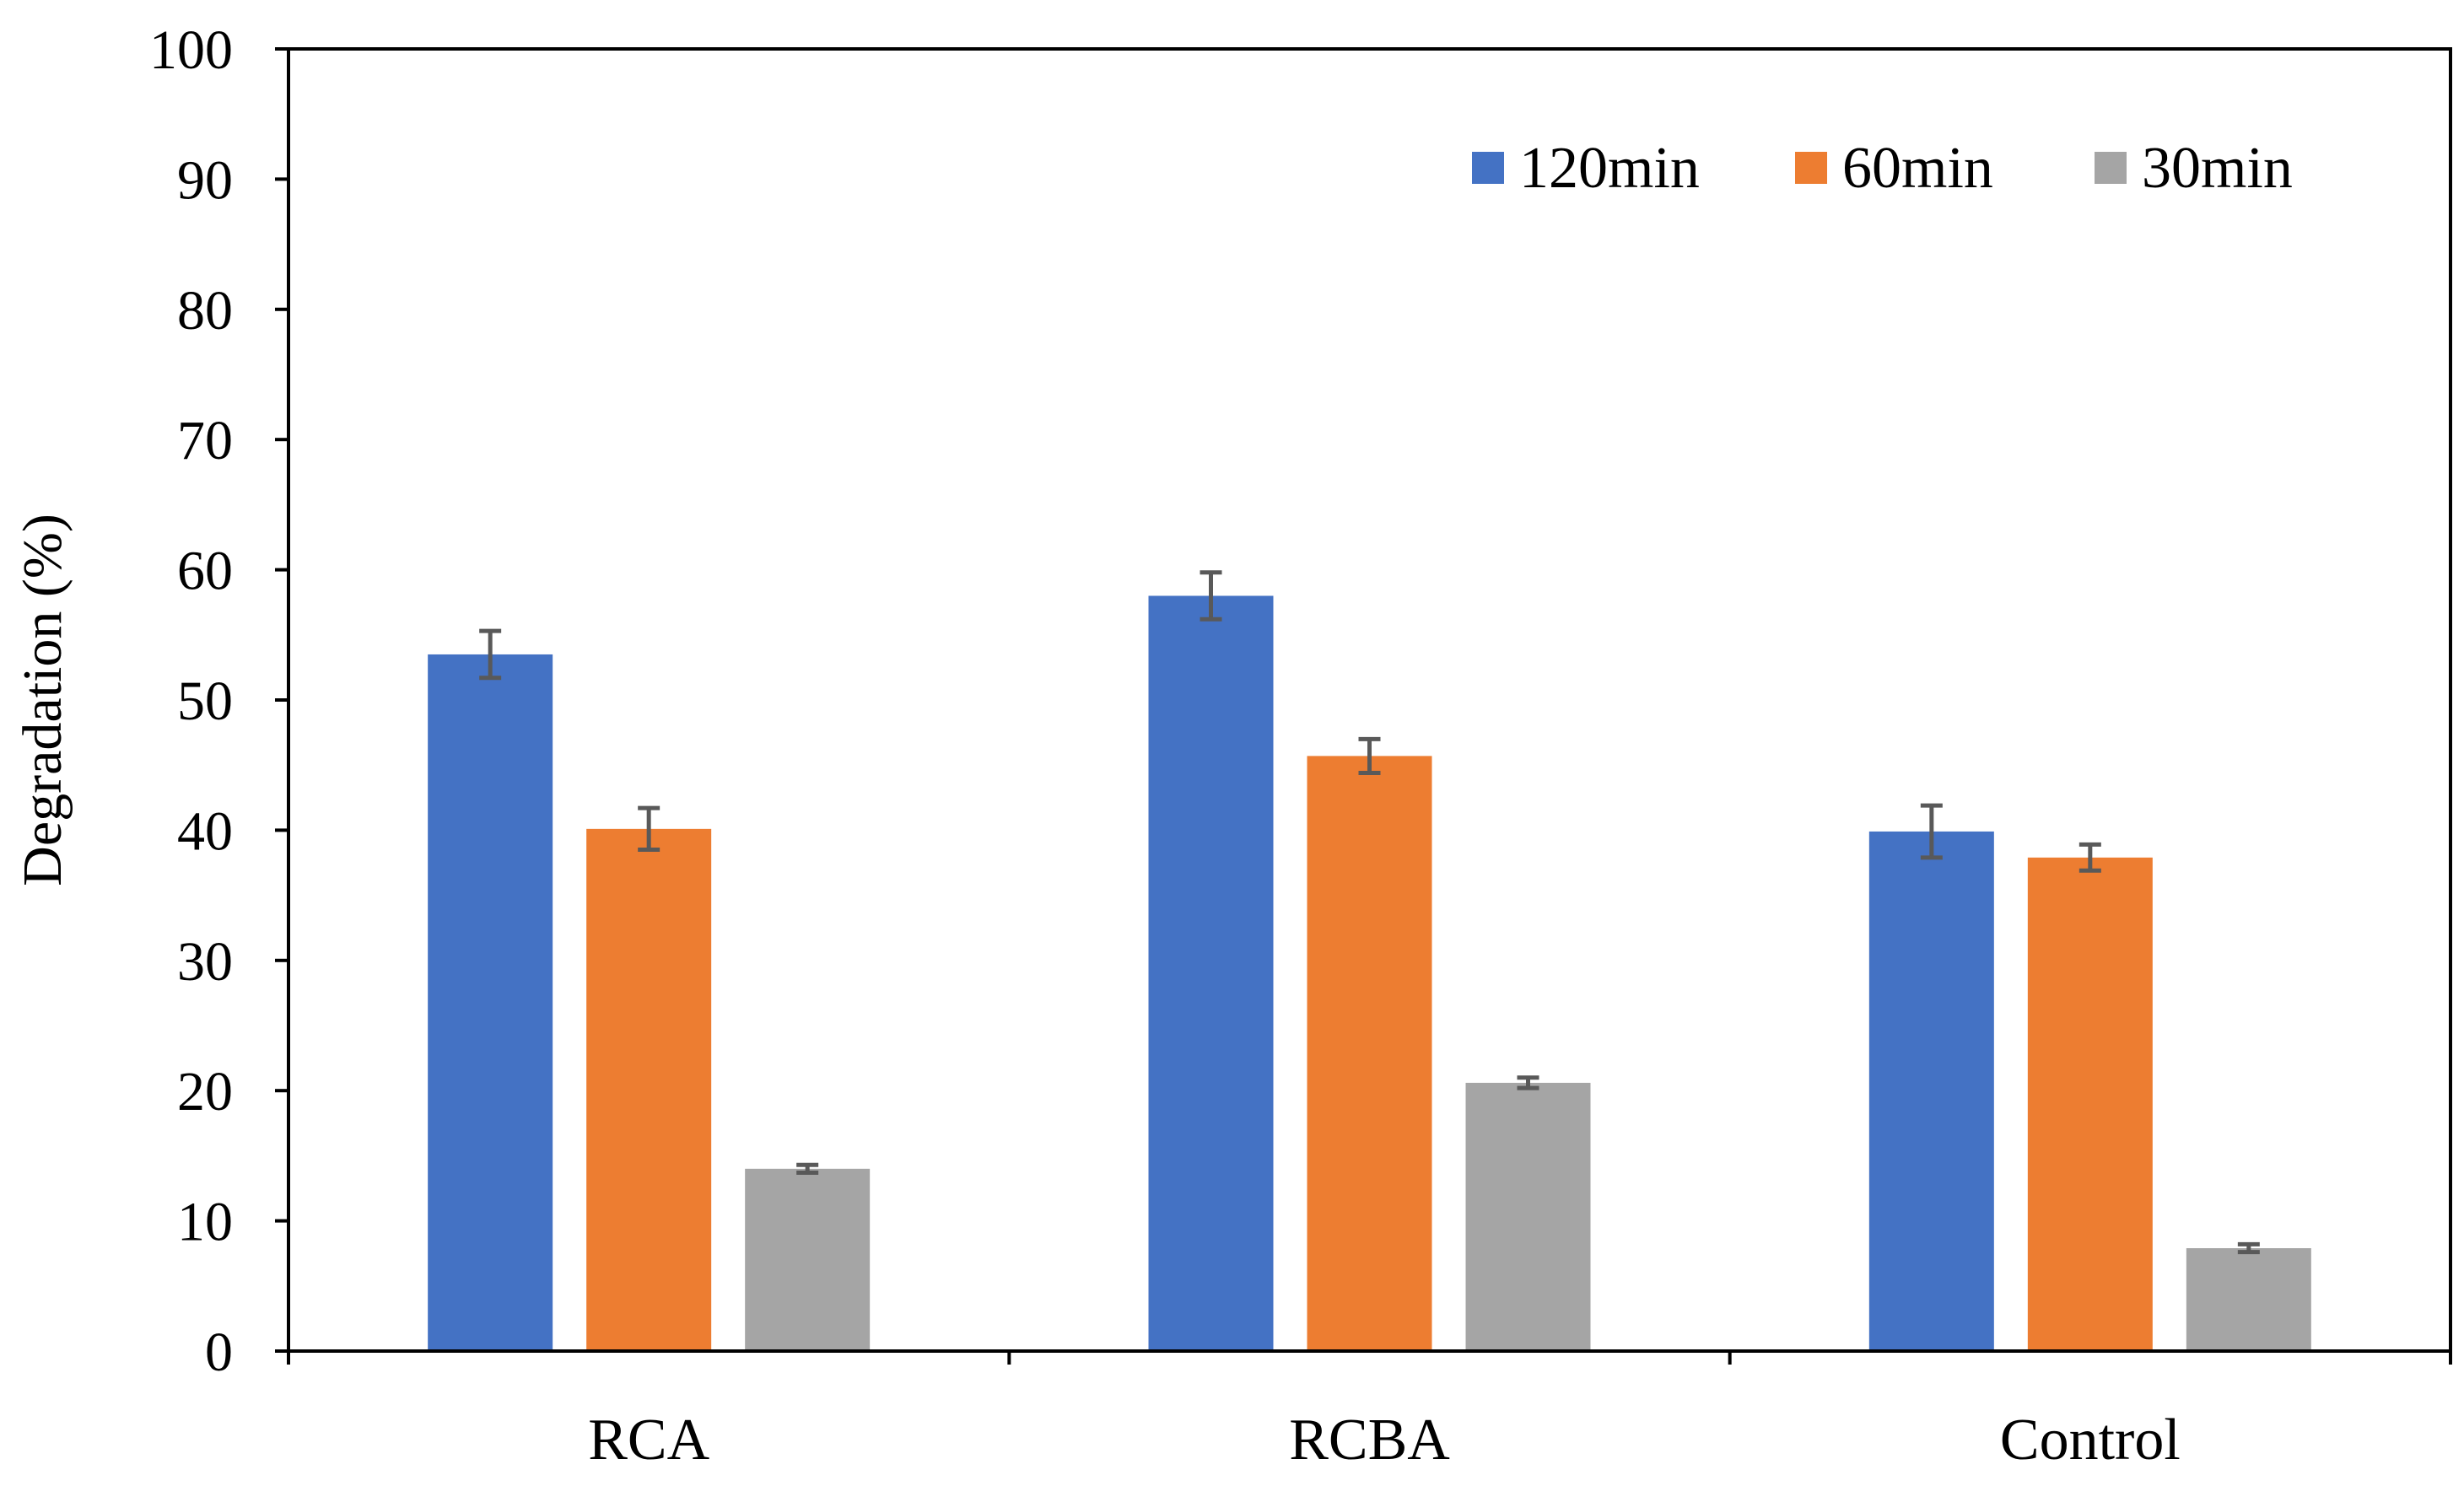  I want to click on x-category-label: RCBA, so click(1369, 1440).